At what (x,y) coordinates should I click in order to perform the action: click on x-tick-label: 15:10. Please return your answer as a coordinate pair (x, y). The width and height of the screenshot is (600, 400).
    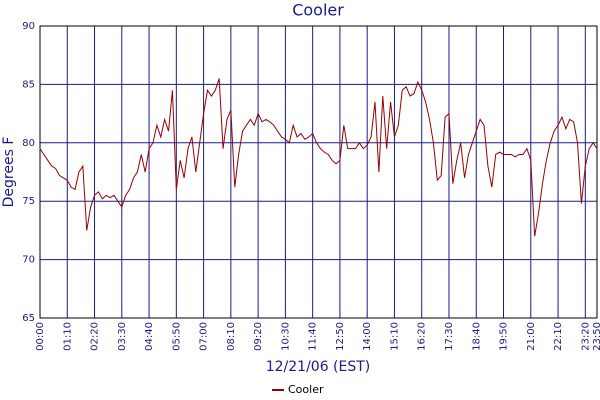
    Looking at the image, I should click on (394, 336).